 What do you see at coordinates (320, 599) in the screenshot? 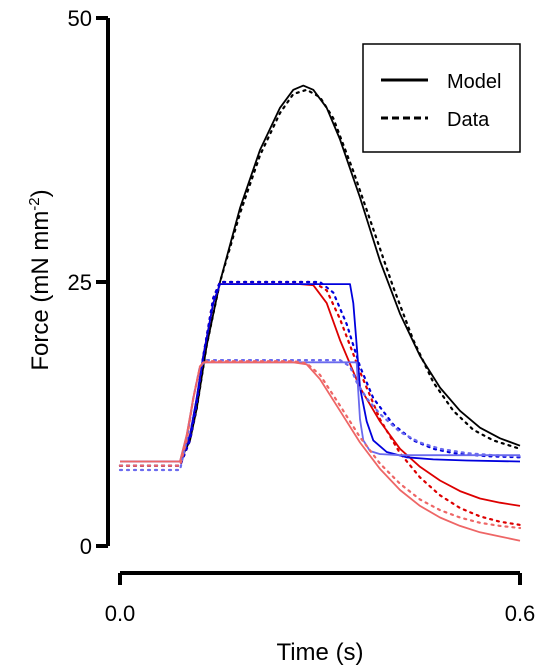
I see `x-ticks: 0.0 0.6` at bounding box center [320, 599].